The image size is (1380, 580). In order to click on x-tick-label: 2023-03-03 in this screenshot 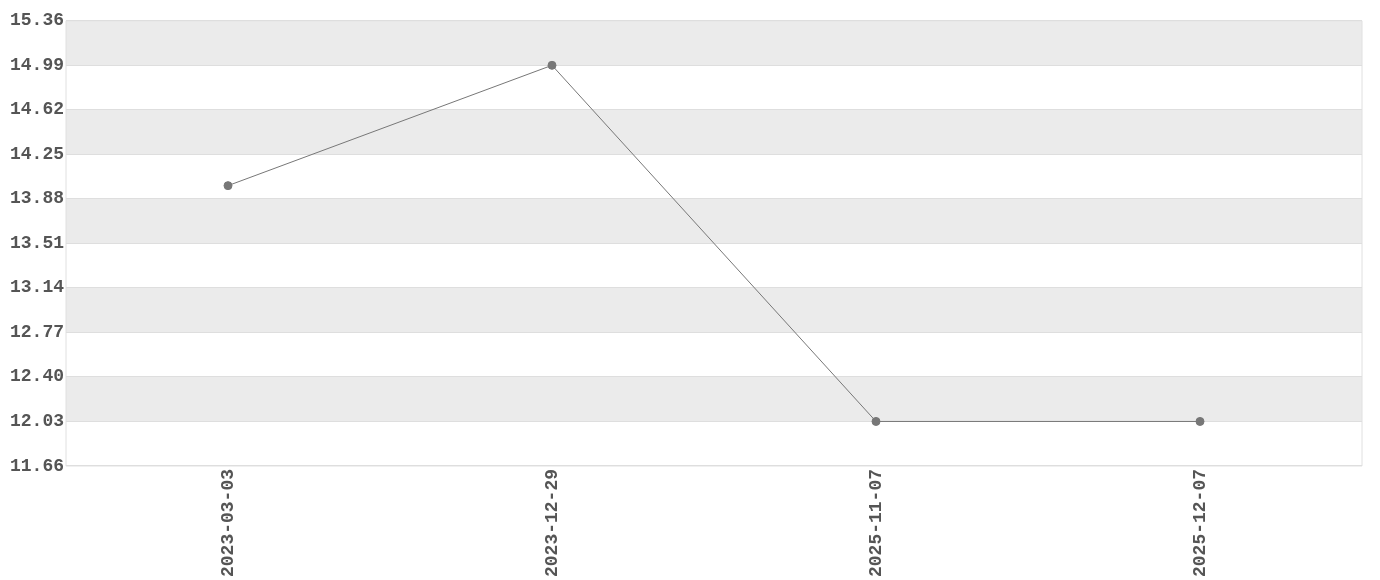, I will do `click(227, 523)`.